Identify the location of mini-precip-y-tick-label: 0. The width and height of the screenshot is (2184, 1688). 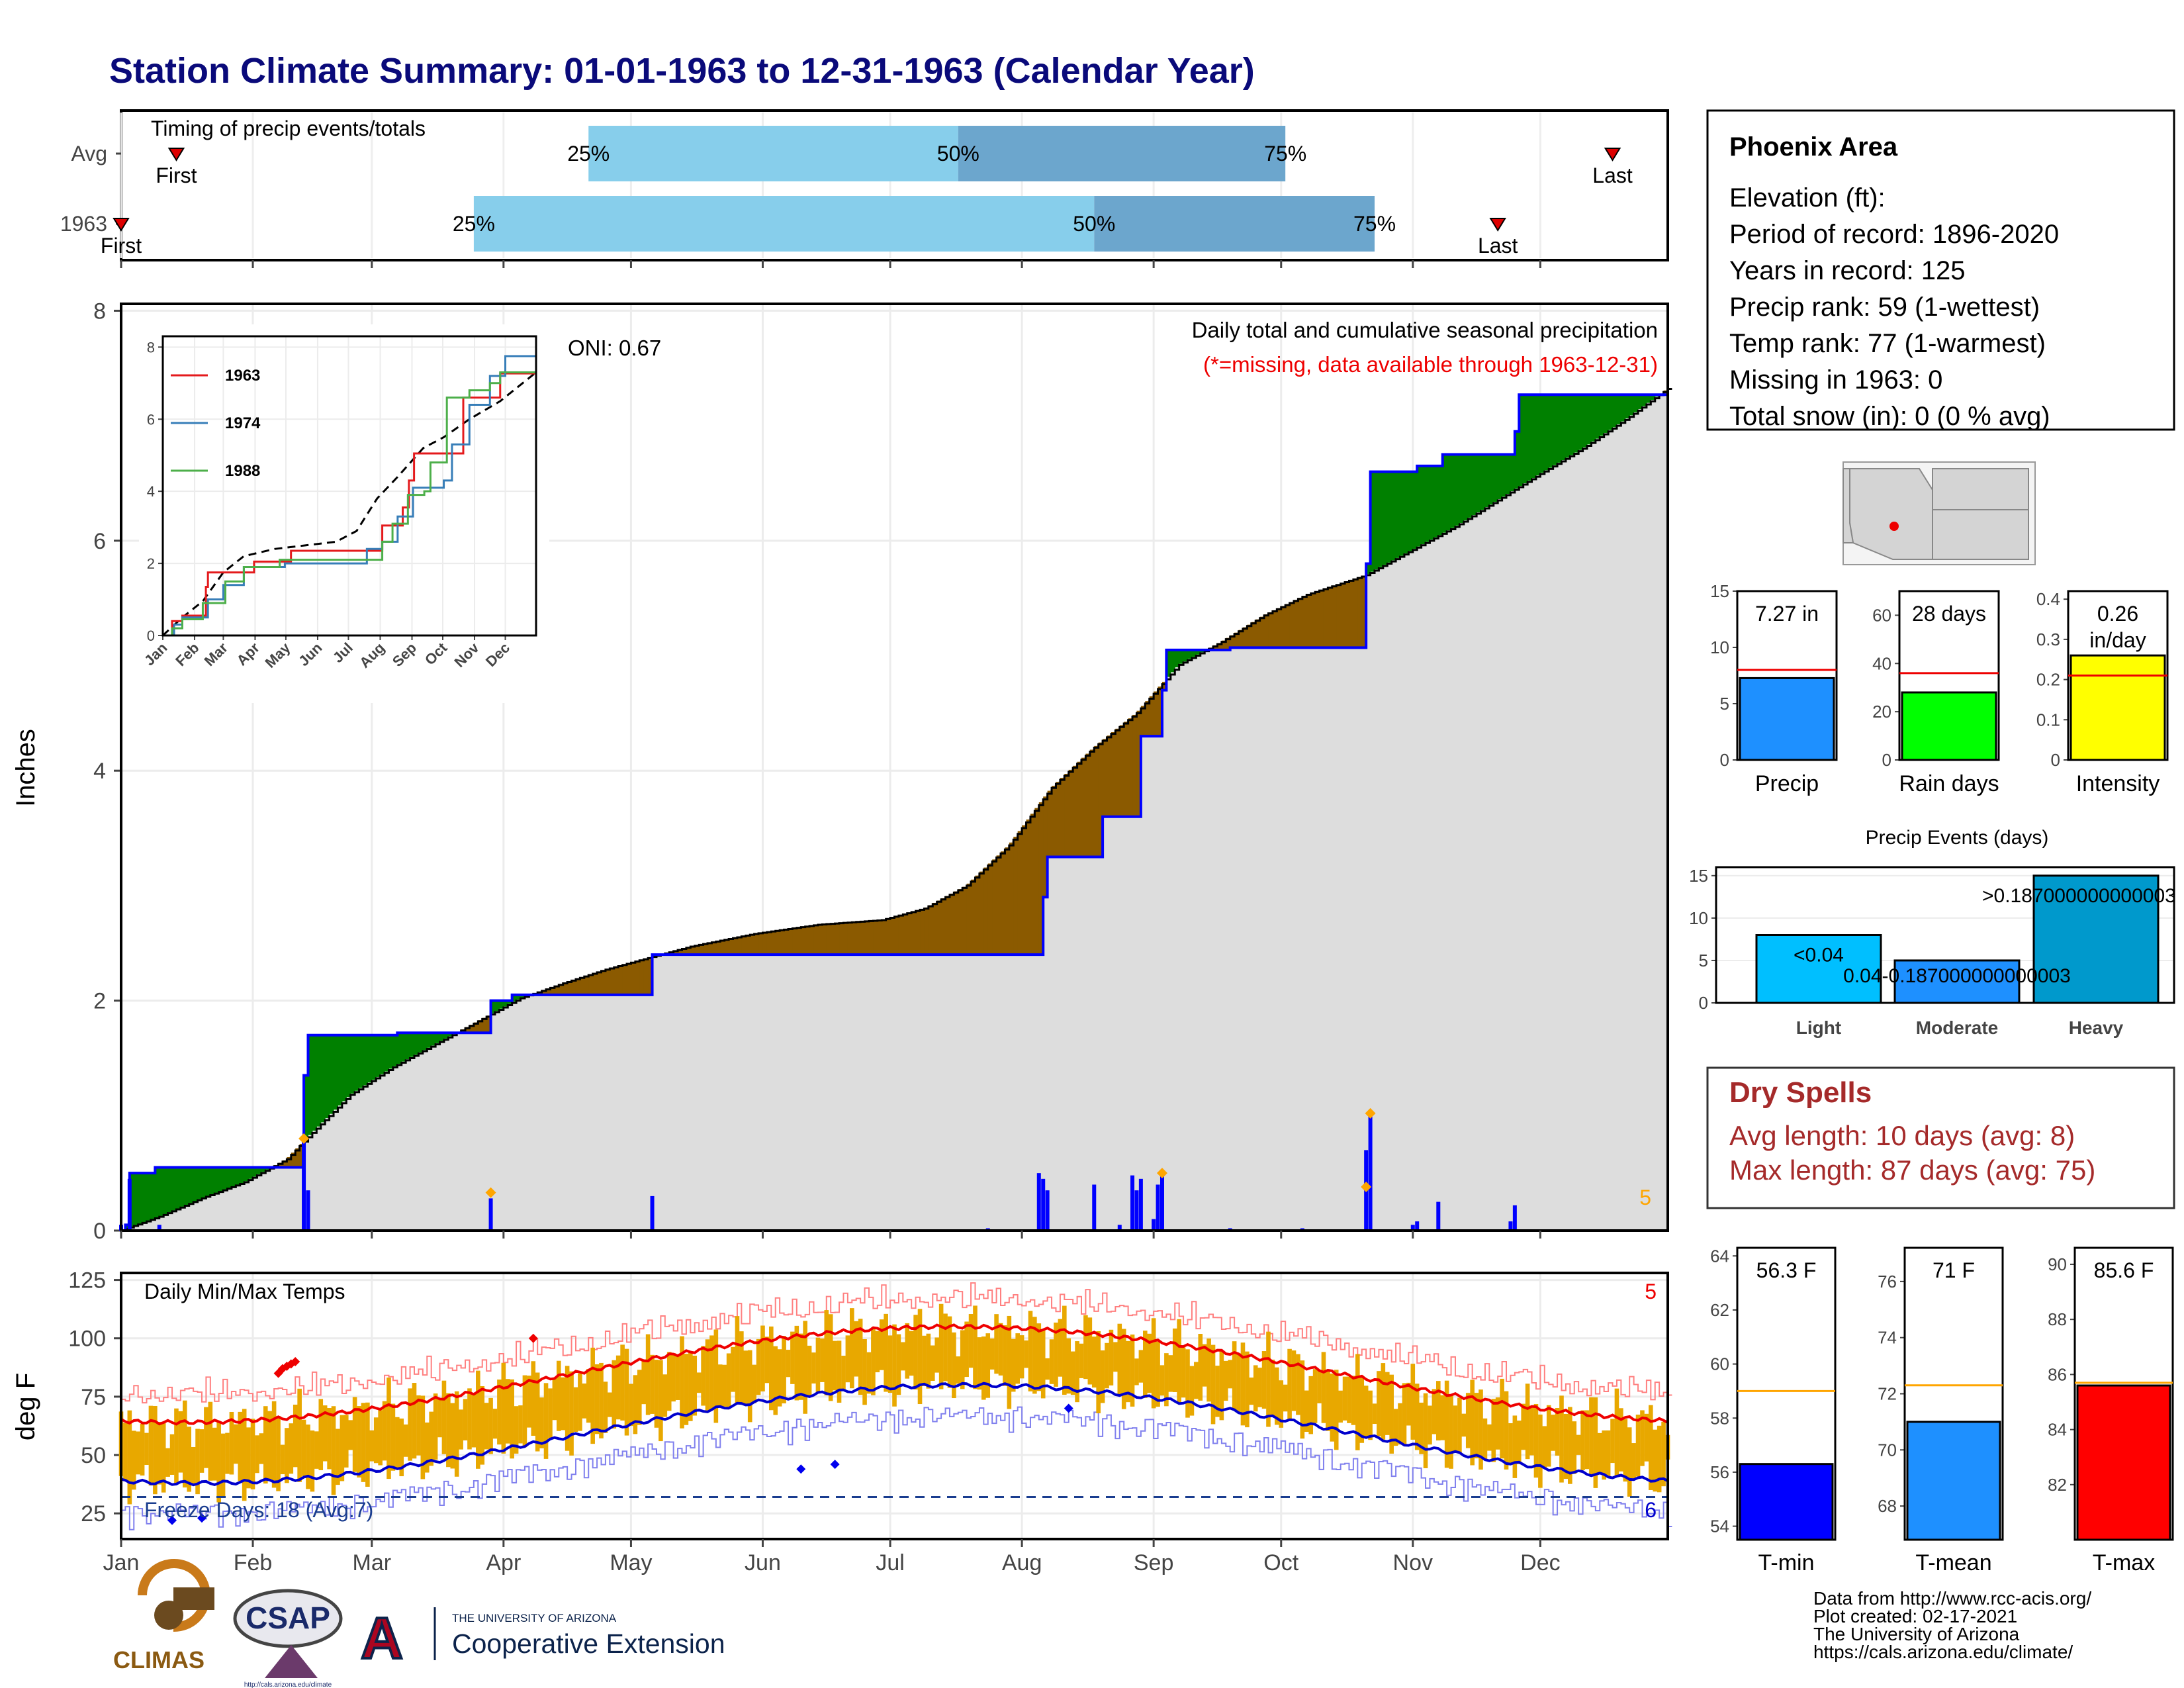
(2055, 760).